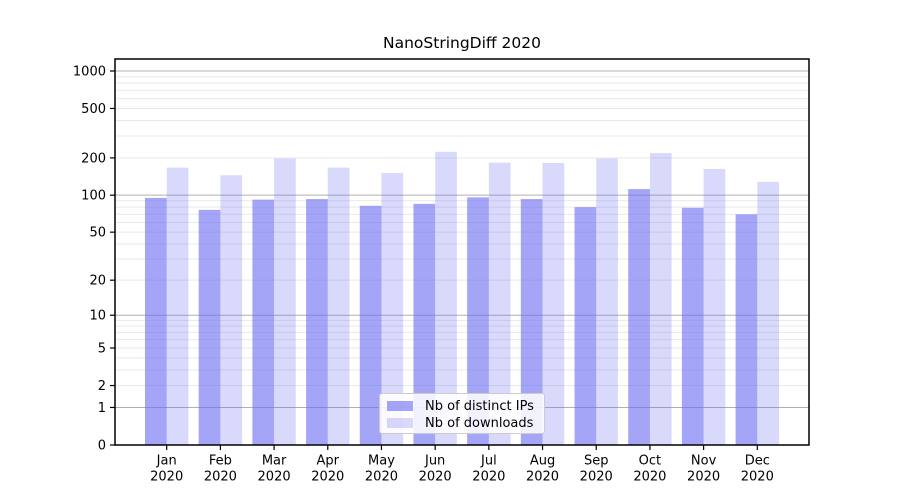  I want to click on x-tick-label-jan-2020: Jan 2020, so click(166, 469).